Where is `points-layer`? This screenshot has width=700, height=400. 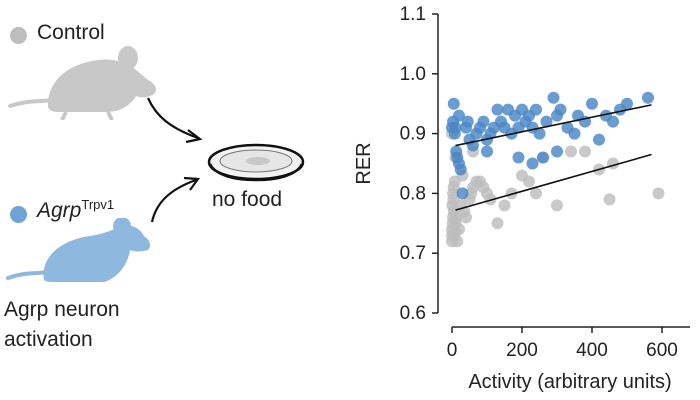 points-layer is located at coordinates (555, 169).